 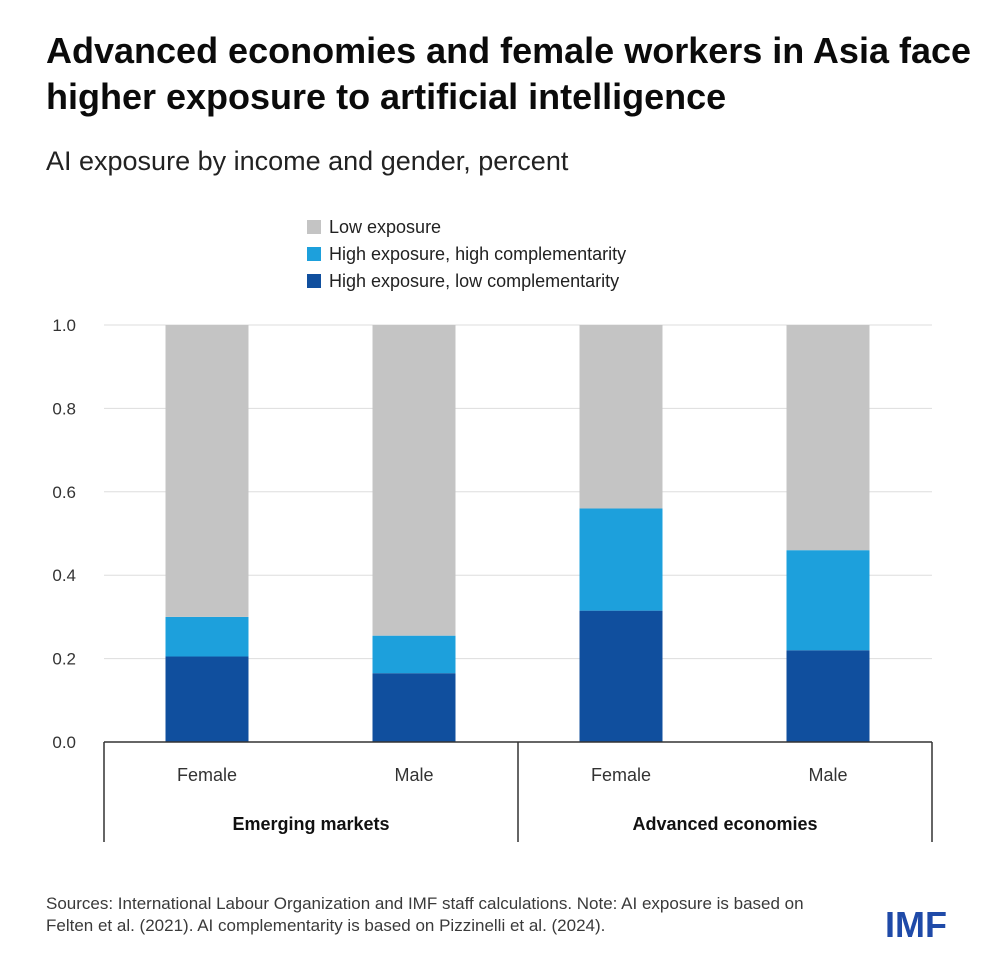 I want to click on legend-item-high-exposure-high-complementarity: High exposure, high complementarity, so click(x=567, y=254).